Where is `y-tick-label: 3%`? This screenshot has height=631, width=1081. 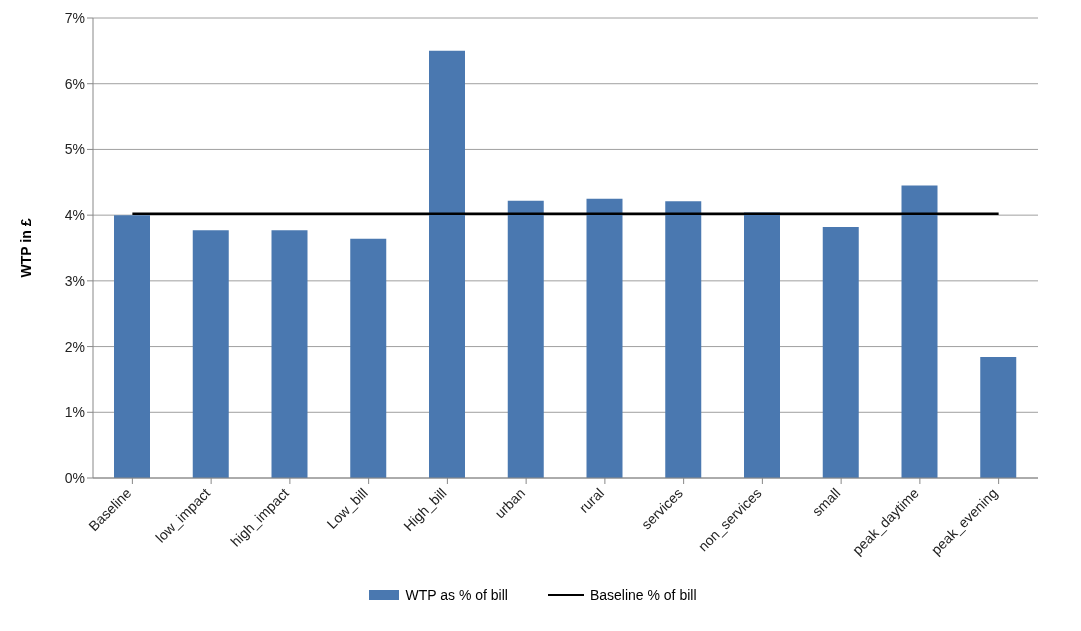
y-tick-label: 3% is located at coordinates (74, 280).